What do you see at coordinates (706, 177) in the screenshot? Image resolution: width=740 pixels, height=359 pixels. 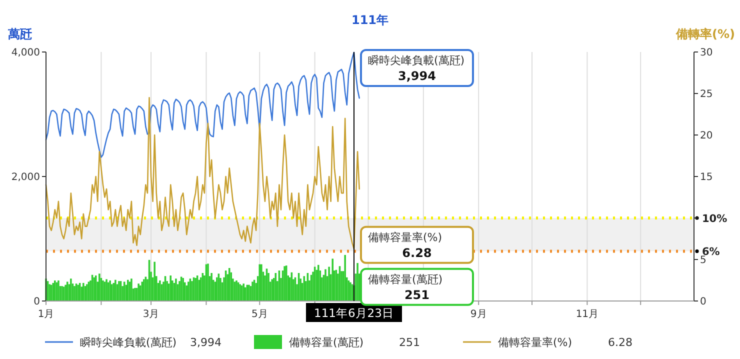 I see `y2-tick-label: 15` at bounding box center [706, 177].